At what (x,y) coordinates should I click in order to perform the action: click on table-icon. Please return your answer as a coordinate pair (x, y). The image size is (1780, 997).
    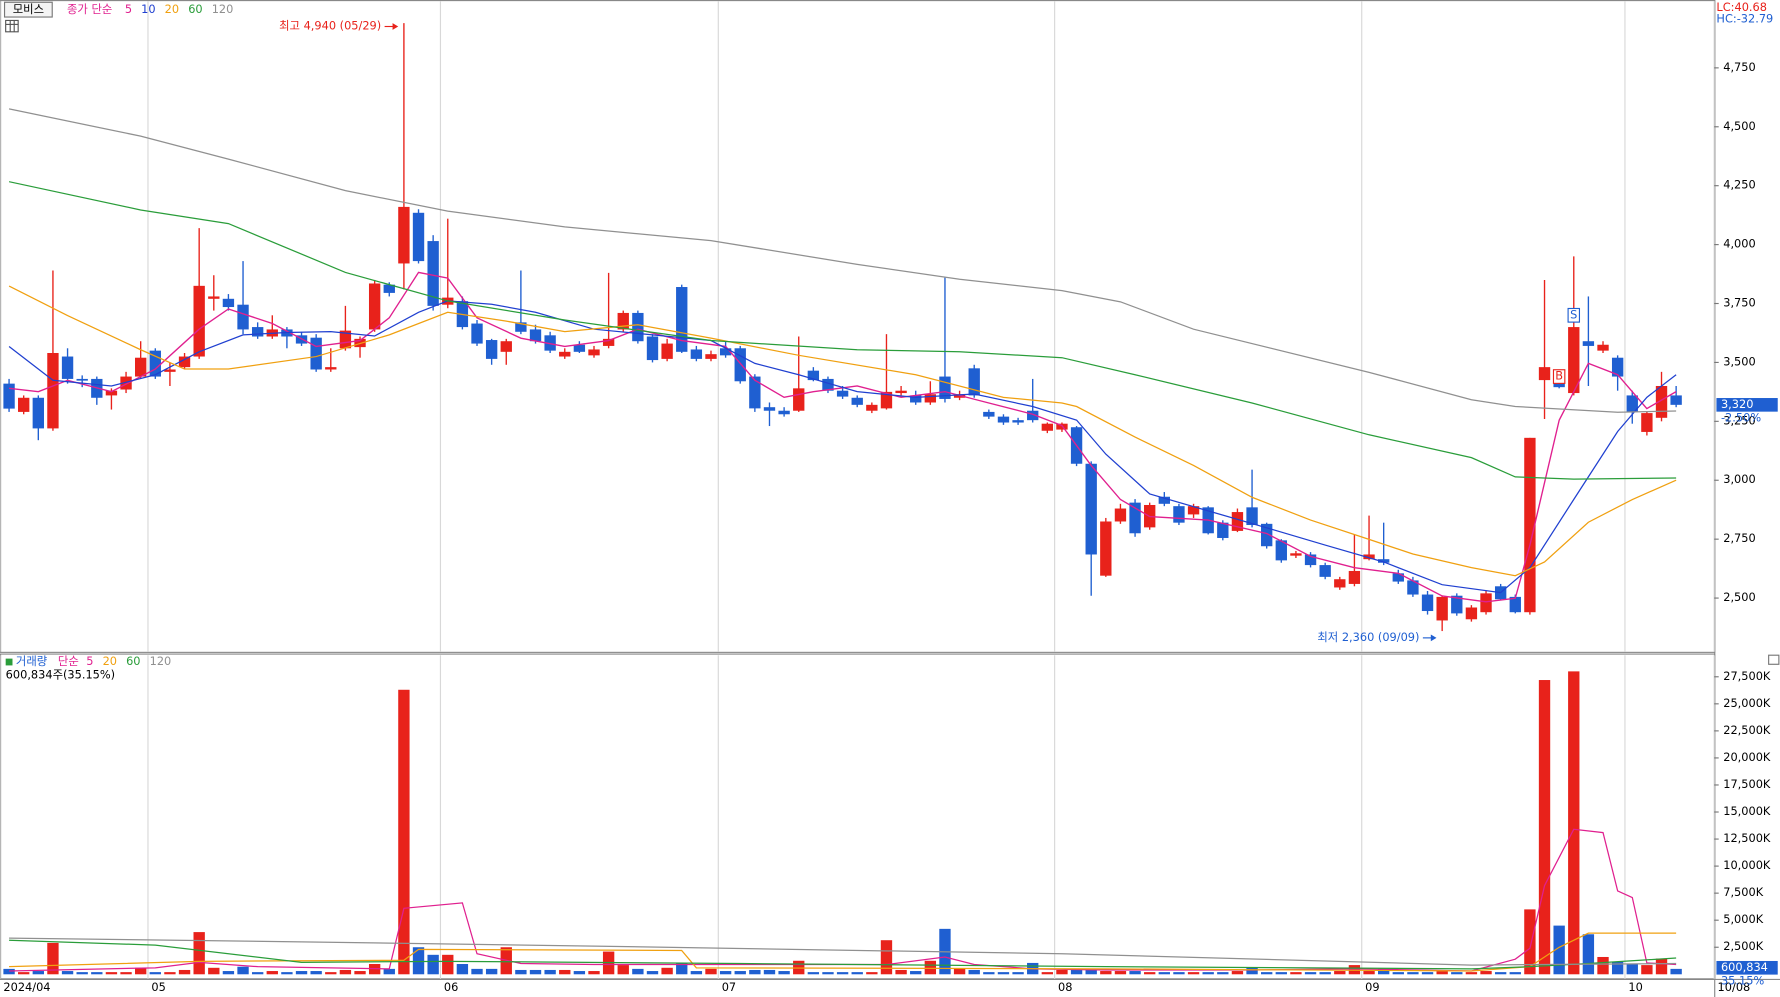
    Looking at the image, I should click on (12, 26).